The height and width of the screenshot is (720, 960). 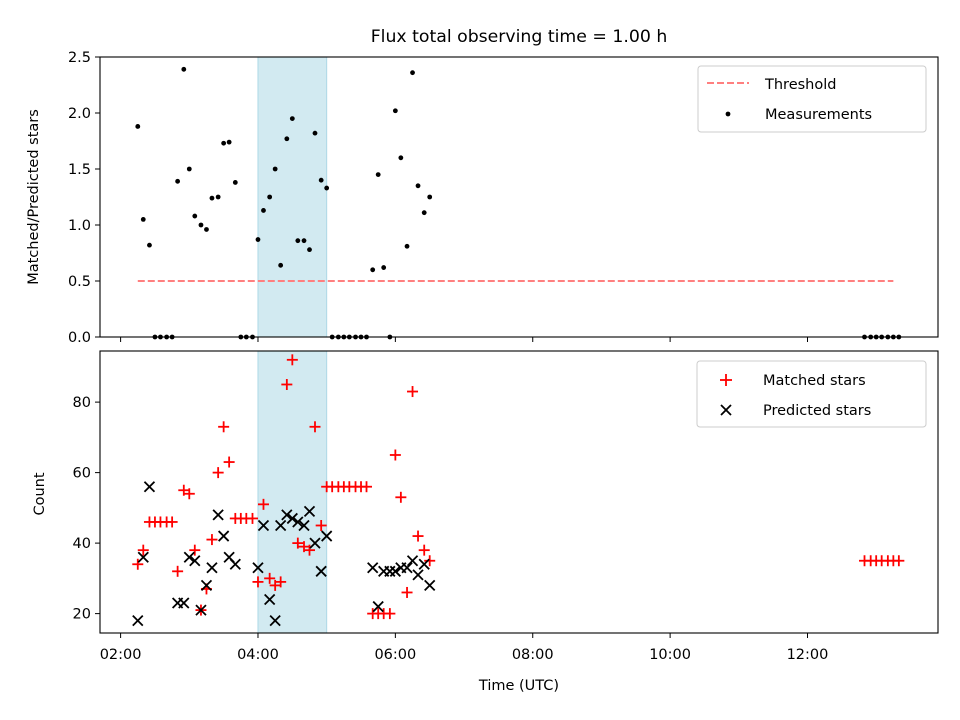 What do you see at coordinates (519, 37) in the screenshot?
I see `chart-title: Flux total observing time = 1.00 h` at bounding box center [519, 37].